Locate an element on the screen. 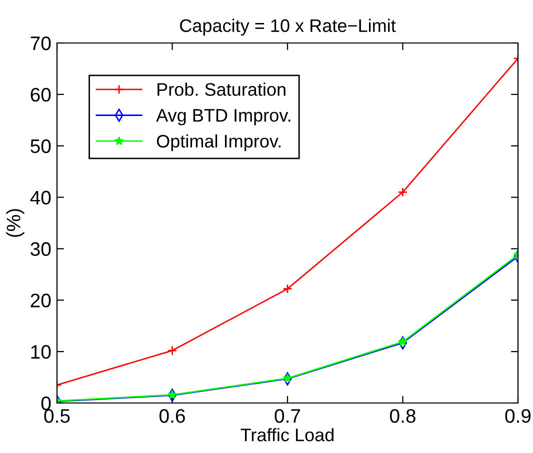 The width and height of the screenshot is (533, 453). y-tick-label: 60 is located at coordinates (40, 95).